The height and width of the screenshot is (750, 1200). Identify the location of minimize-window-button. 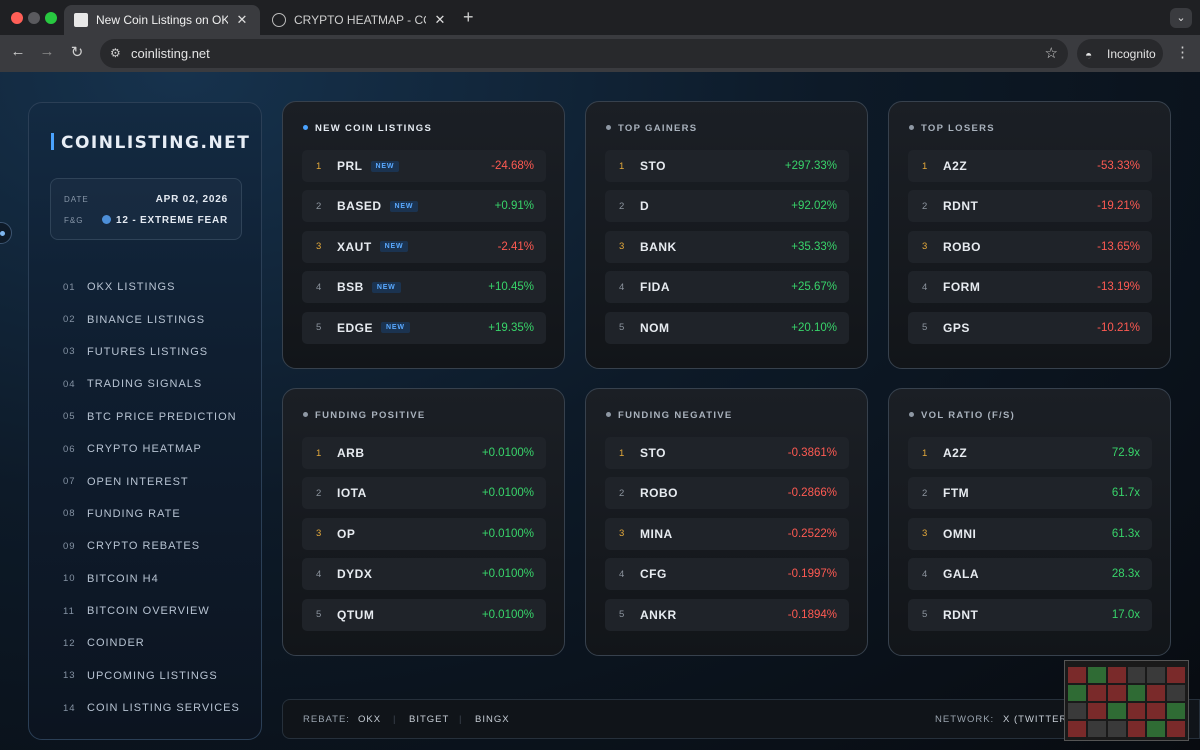
(34, 18).